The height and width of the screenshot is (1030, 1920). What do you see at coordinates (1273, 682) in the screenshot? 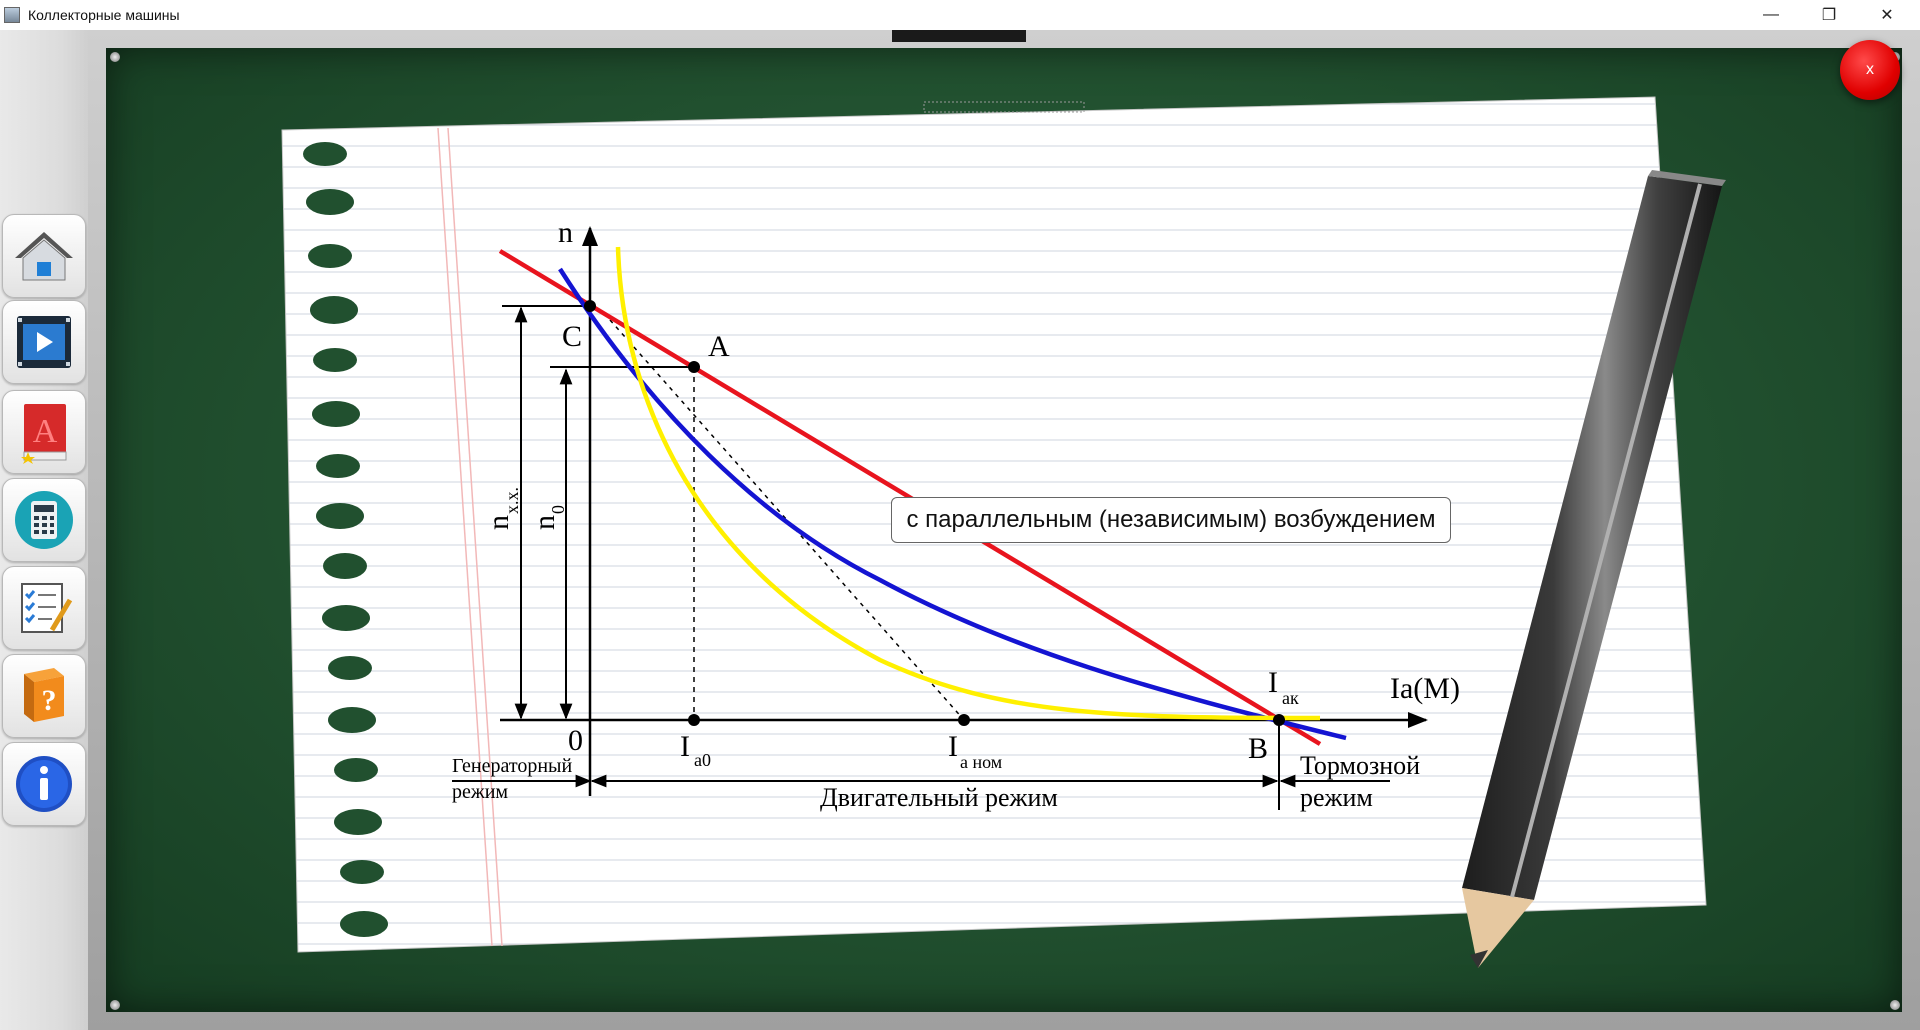
I see `iak-label: I` at bounding box center [1273, 682].